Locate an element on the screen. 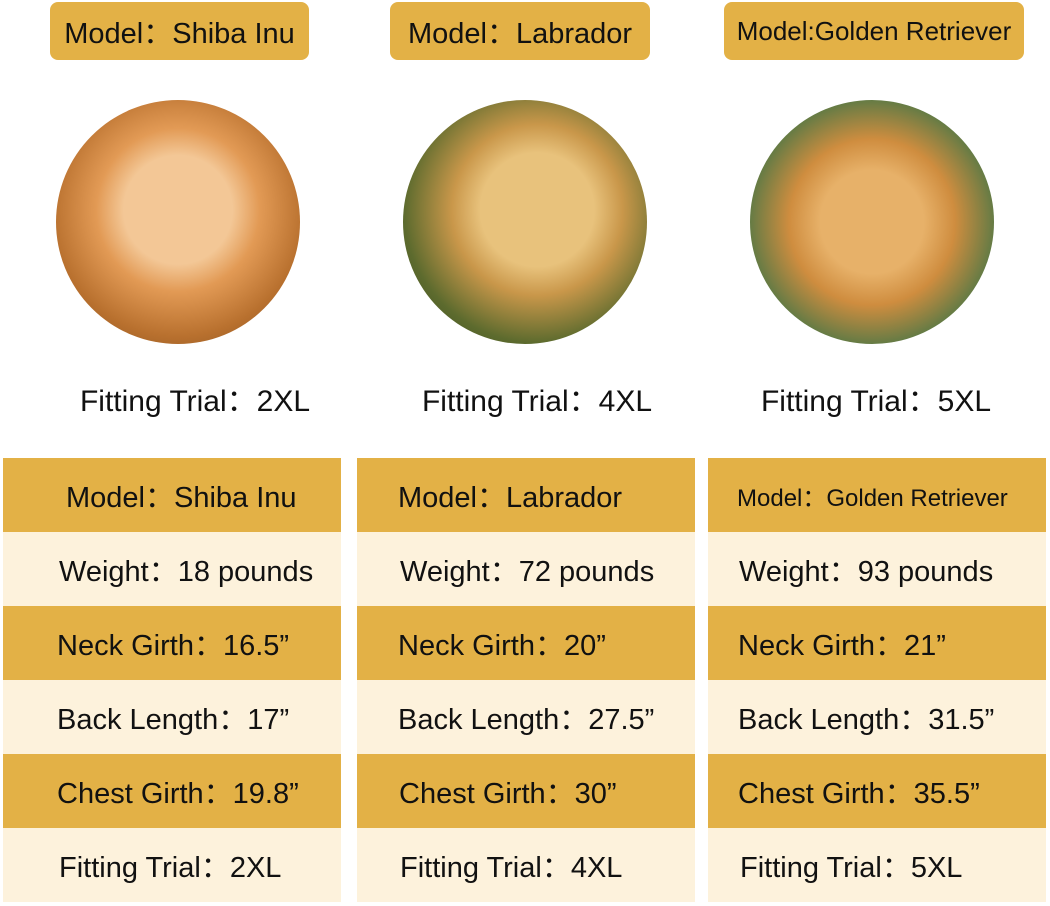 Image resolution: width=1050 pixels, height=906 pixels. model-label-golden: Model:Golden Retriever is located at coordinates (874, 31).